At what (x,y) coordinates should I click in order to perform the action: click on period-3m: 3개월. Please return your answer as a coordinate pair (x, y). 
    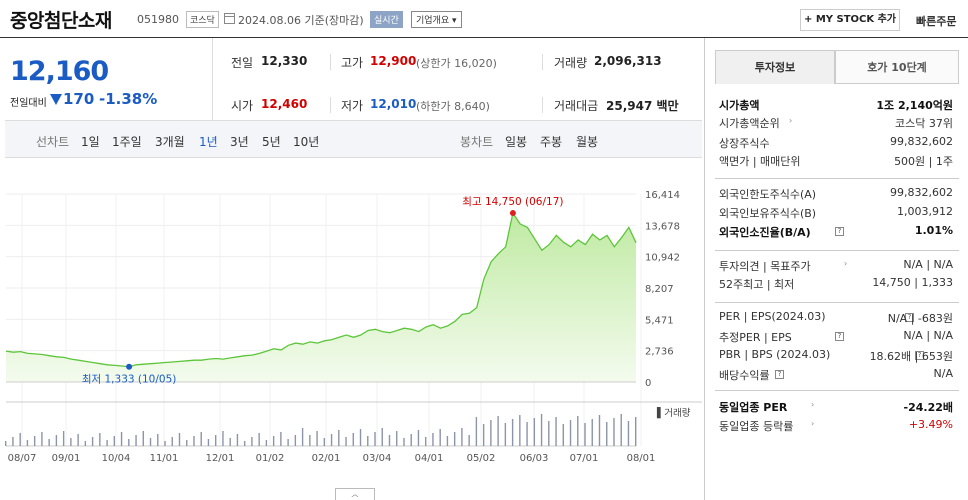
    Looking at the image, I should click on (170, 142).